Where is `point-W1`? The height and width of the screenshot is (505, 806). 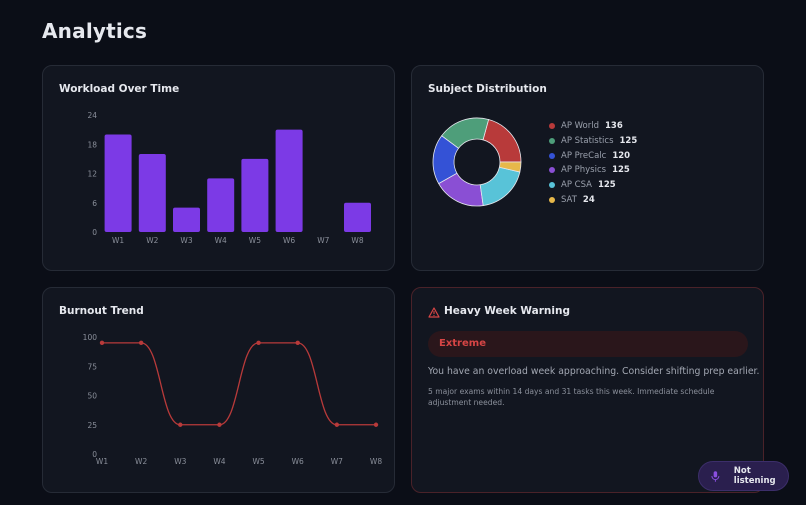
point-W1 is located at coordinates (102, 343).